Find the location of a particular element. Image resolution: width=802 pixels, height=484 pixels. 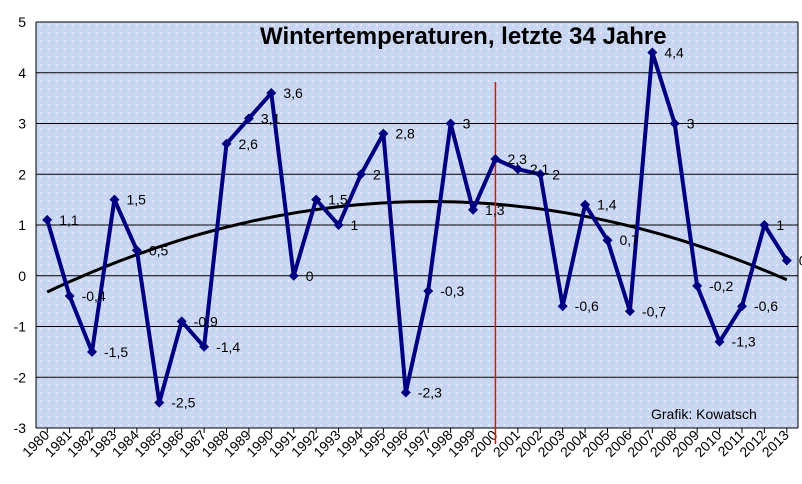

data-label: 2,1 is located at coordinates (540, 169).